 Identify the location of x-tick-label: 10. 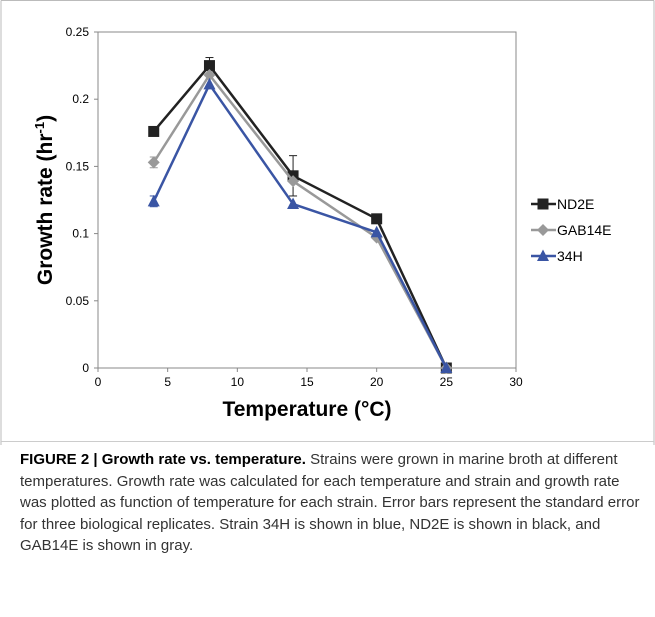
(238, 382).